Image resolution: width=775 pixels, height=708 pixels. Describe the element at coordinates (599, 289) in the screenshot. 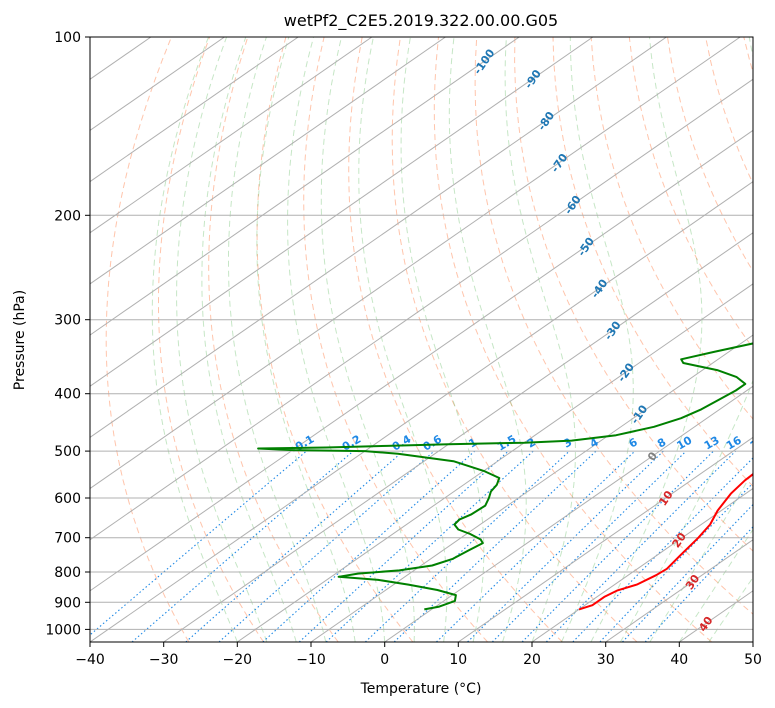

I see `isotherm-label: -40` at that location.